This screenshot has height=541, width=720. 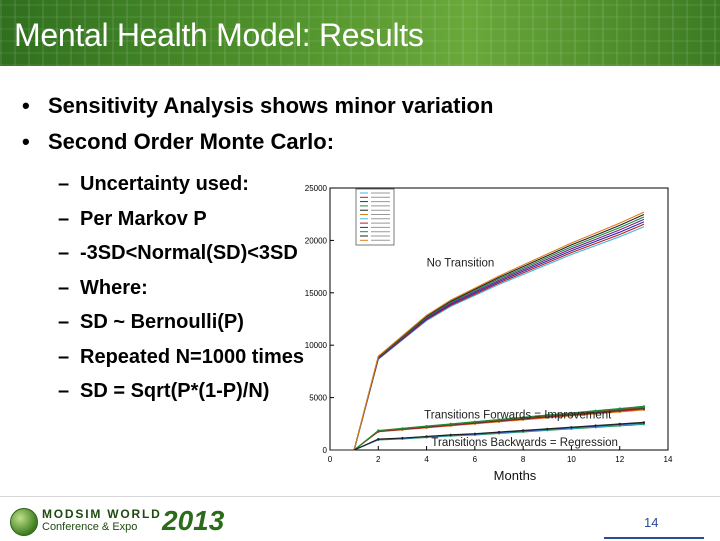 I want to click on sub-bullet-text: SD = Sqrt(P*(1-P)/N), so click(x=175, y=391).